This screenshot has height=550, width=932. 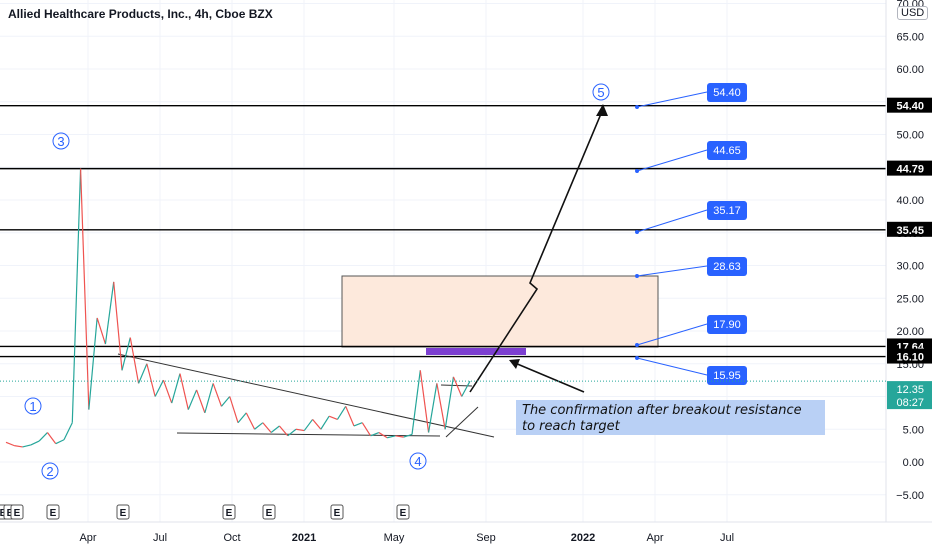 I want to click on currency-badge: USD, so click(x=913, y=13).